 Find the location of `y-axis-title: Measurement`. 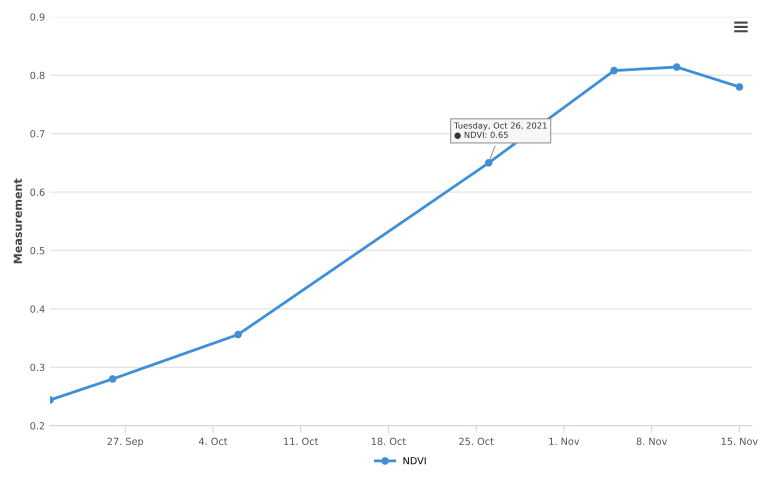

y-axis-title: Measurement is located at coordinates (18, 221).